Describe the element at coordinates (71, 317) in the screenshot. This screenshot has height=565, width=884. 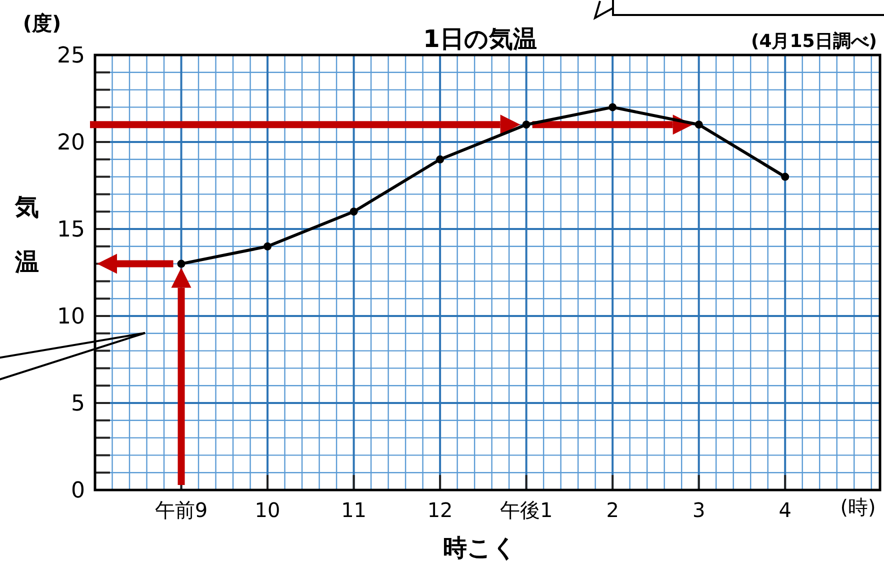
I see `y-tick-label: 10` at that location.